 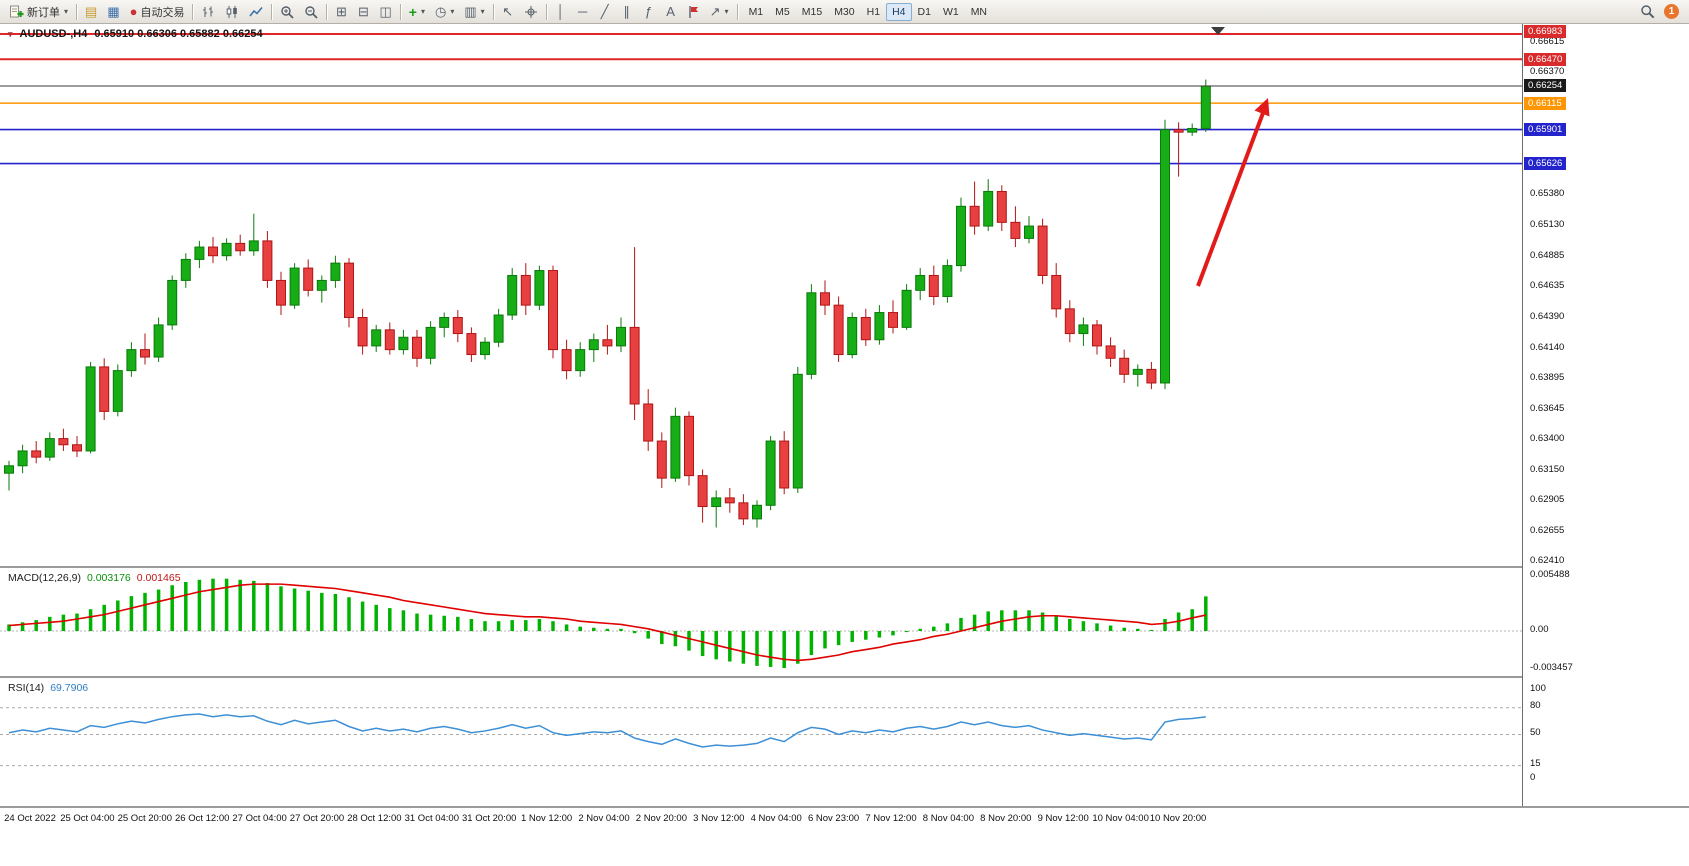 I want to click on search-icon, so click(x=1648, y=12).